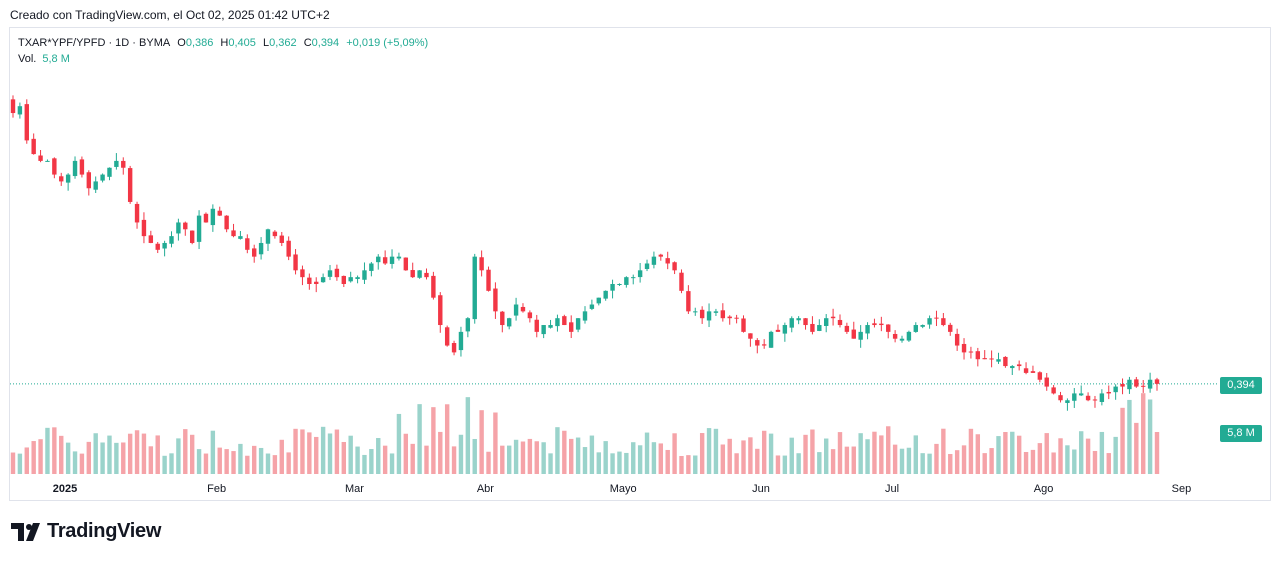 The width and height of the screenshot is (1281, 563). Describe the element at coordinates (224, 43) in the screenshot. I see `high-label: H` at that location.